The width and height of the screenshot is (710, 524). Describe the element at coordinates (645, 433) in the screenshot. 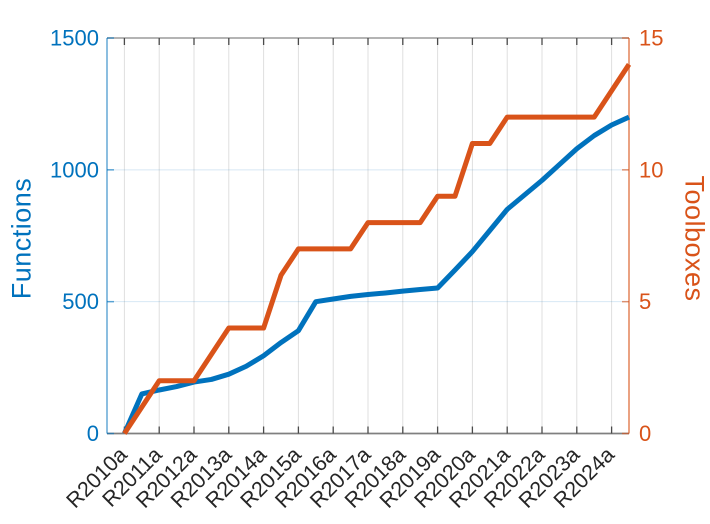

I see `right-tick-label: 0` at that location.